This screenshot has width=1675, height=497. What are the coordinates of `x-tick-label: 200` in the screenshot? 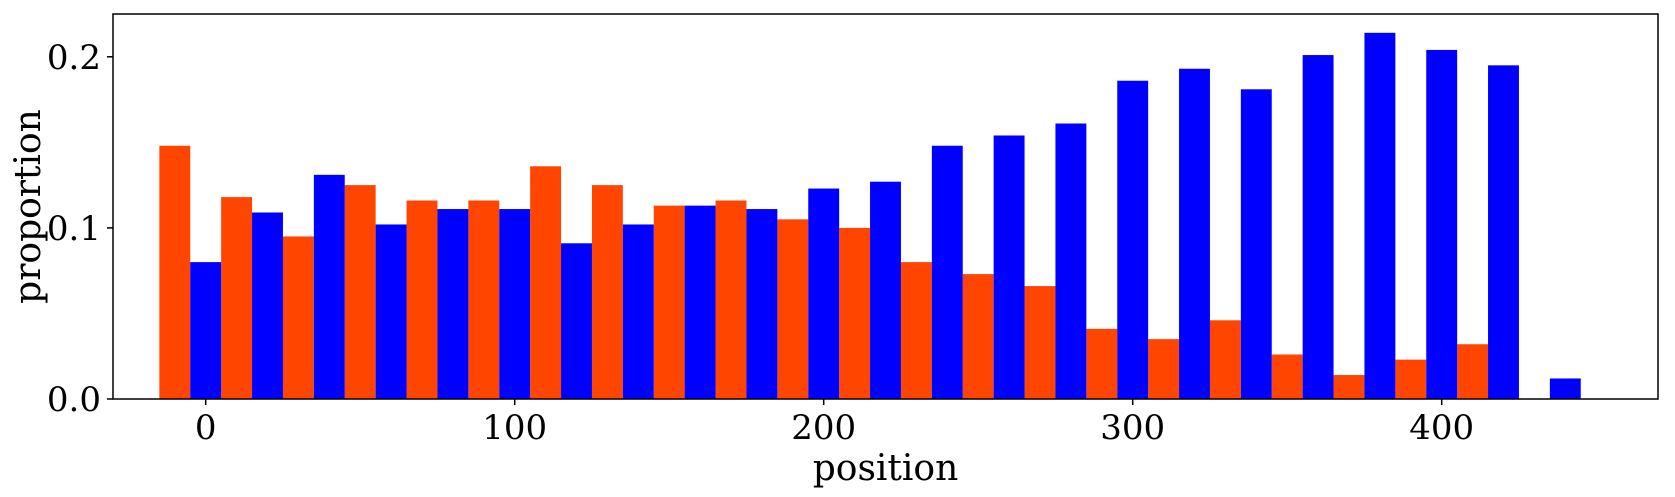 It's located at (823, 428).